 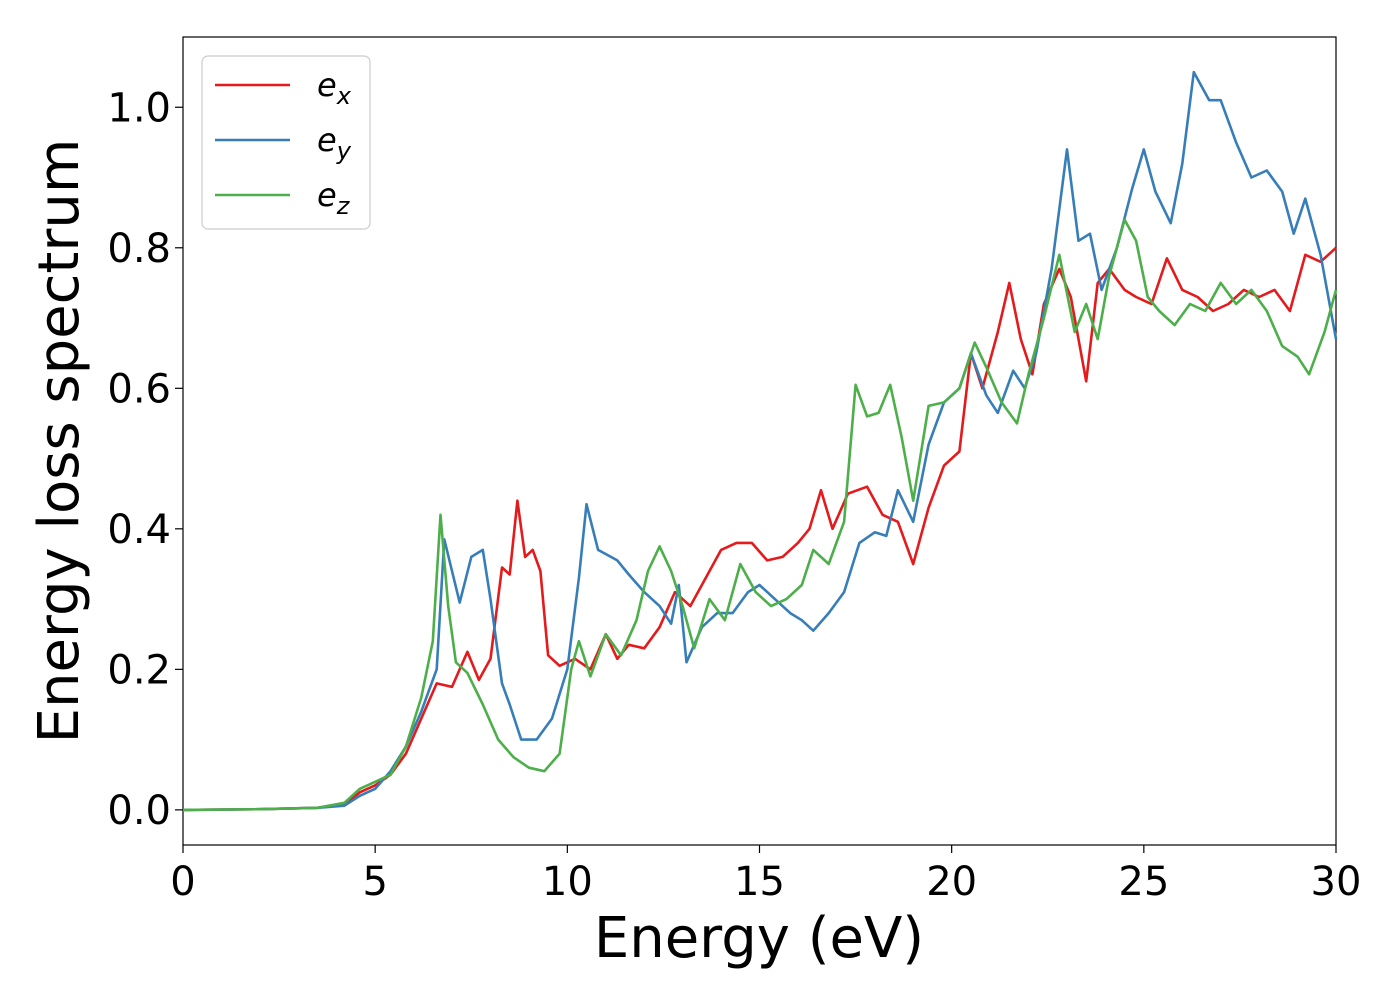 I want to click on legend: ex ey ez, so click(x=286, y=142).